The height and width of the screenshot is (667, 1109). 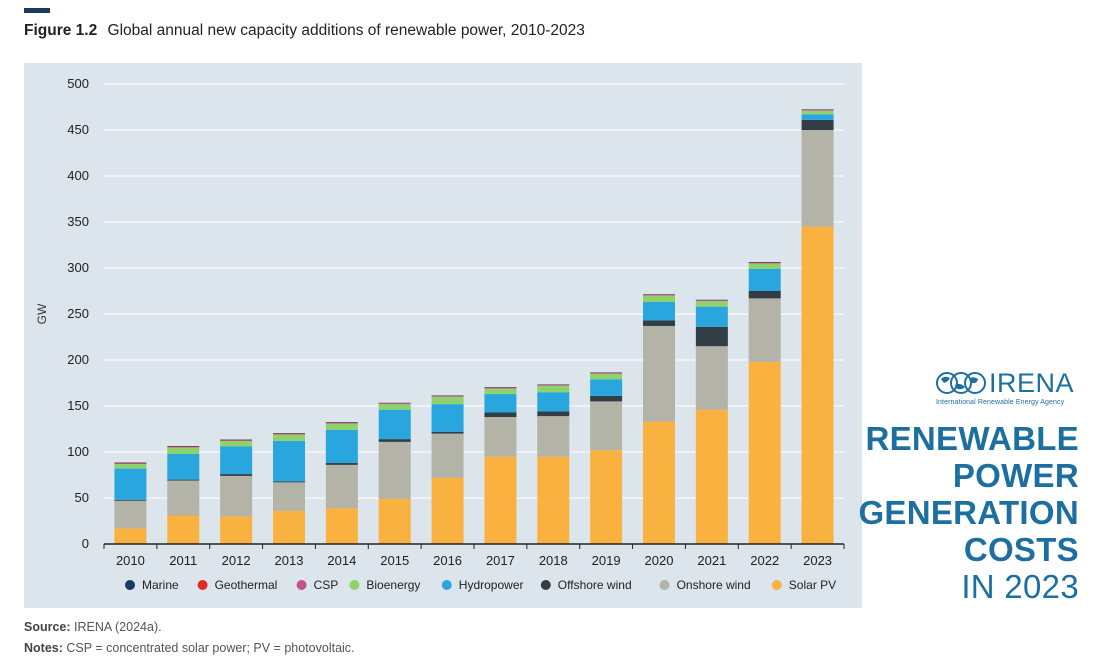 What do you see at coordinates (78, 83) in the screenshot?
I see `y-tick-label: 500` at bounding box center [78, 83].